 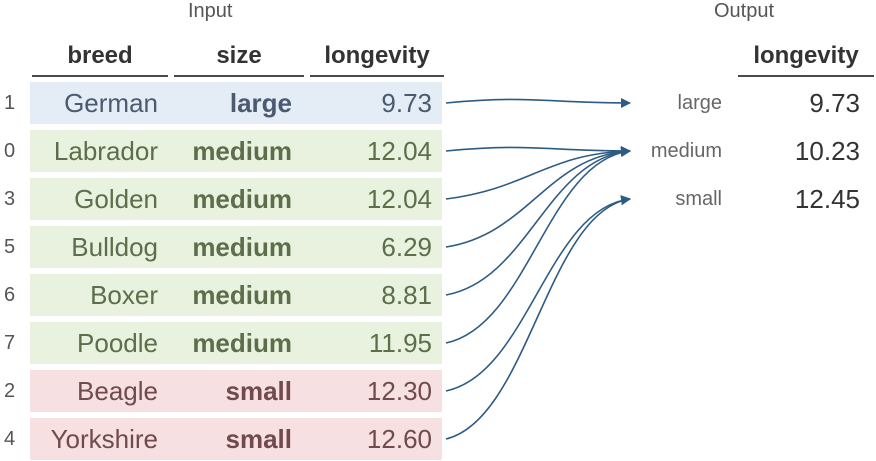 I want to click on row-index: 1, so click(x=10, y=103).